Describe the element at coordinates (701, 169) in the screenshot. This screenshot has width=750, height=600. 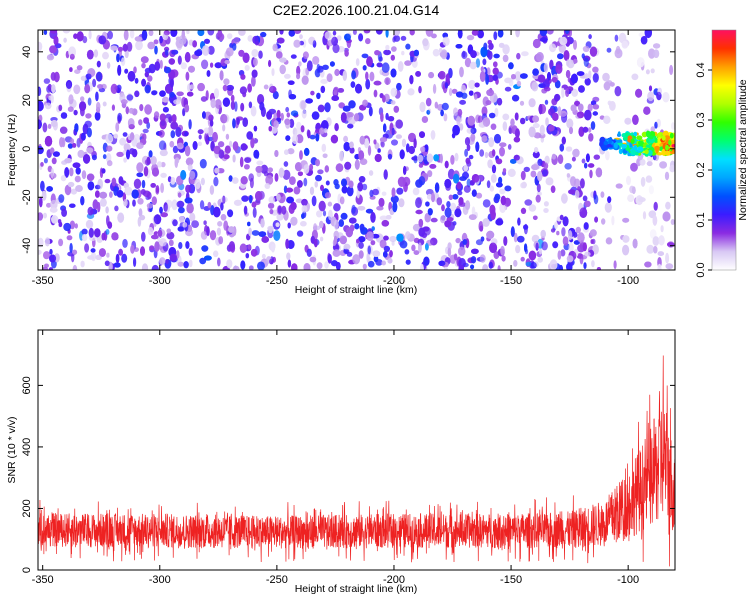
I see `colorbar-tick-label: 0.2` at that location.